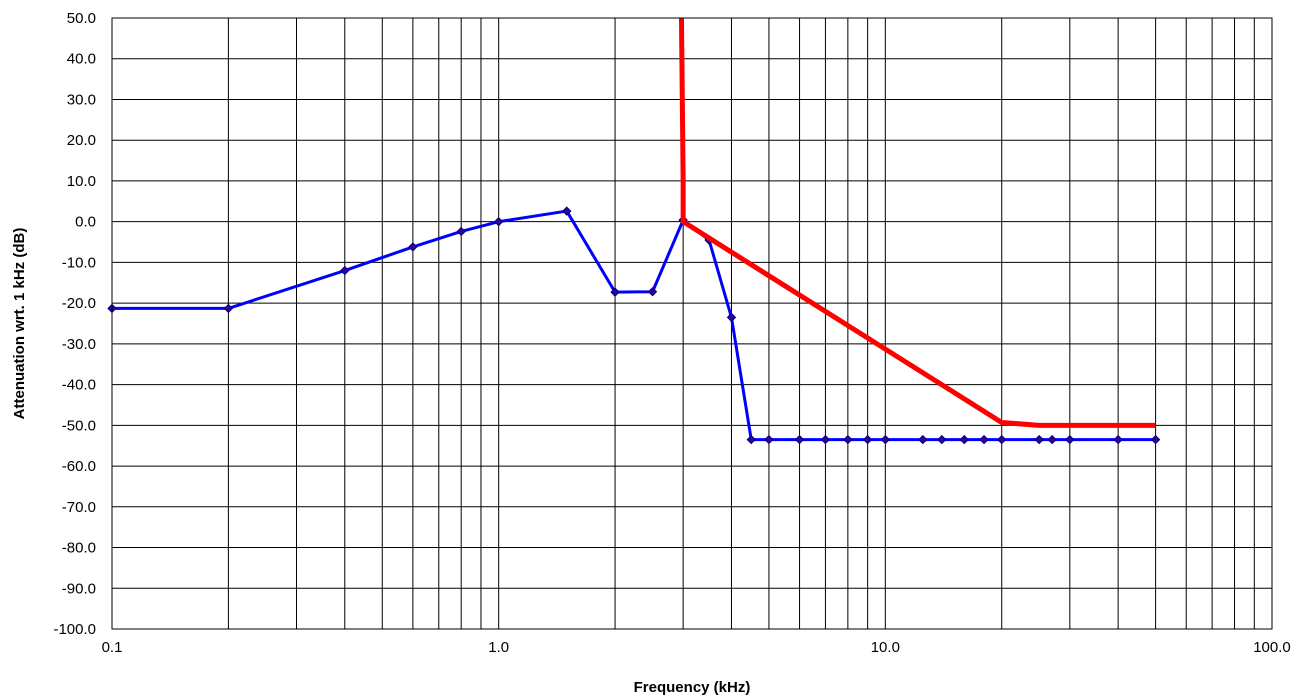  I want to click on y-tick-label: -90.0, so click(79, 588).